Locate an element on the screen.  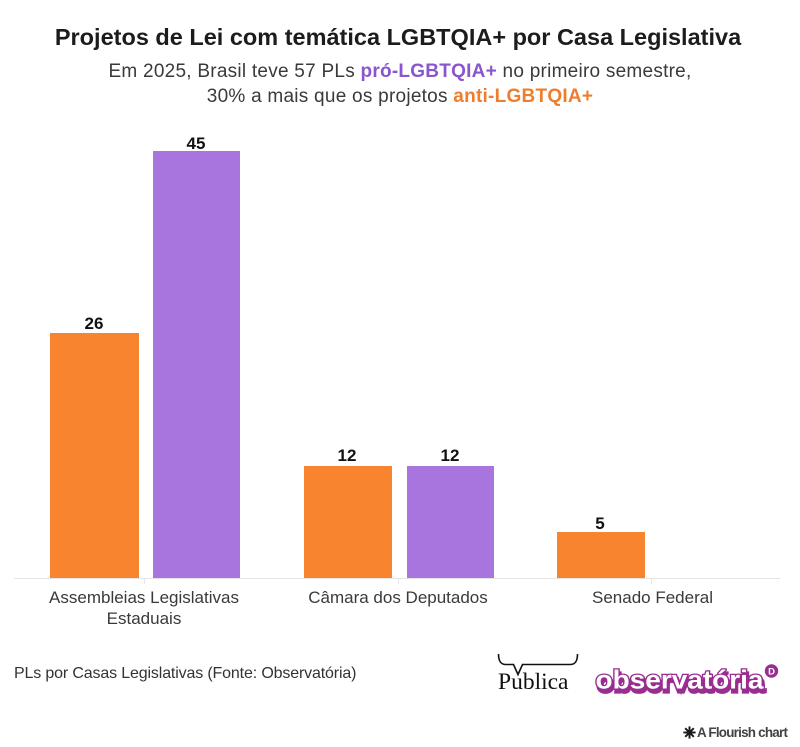
svg-text: Publica is located at coordinates (533, 680).